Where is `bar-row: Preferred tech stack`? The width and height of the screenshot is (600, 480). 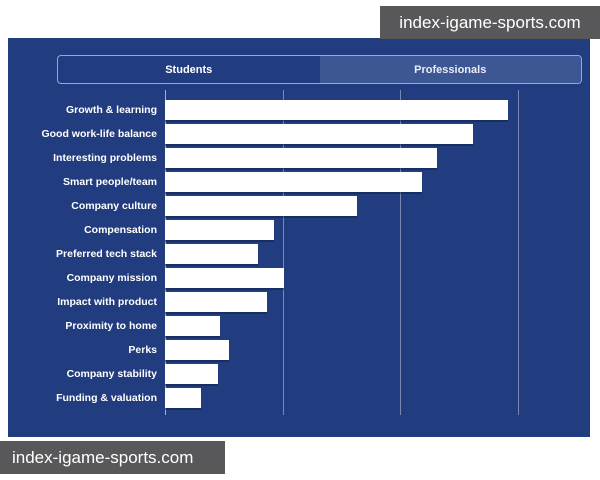 bar-row: Preferred tech stack is located at coordinates (289, 254).